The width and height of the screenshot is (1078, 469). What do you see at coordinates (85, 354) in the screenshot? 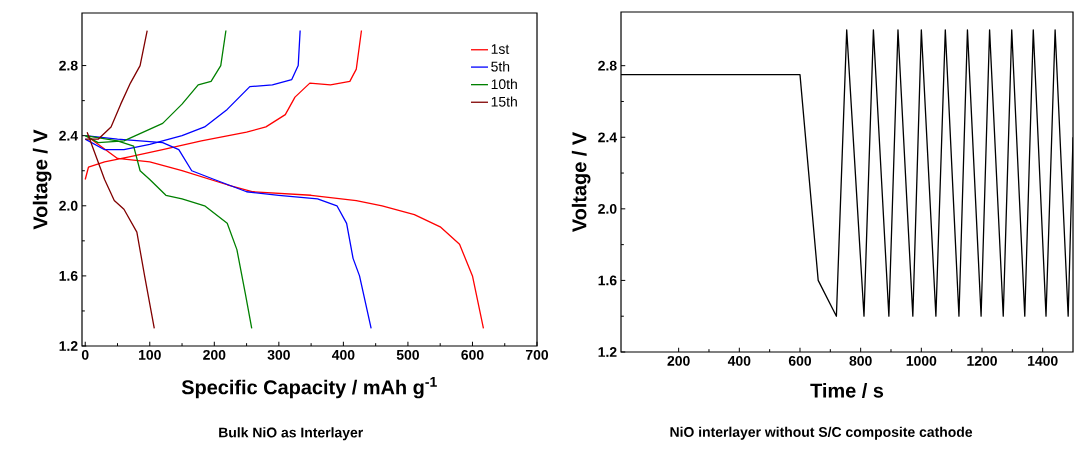
I see `x-tick-label: 0` at bounding box center [85, 354].